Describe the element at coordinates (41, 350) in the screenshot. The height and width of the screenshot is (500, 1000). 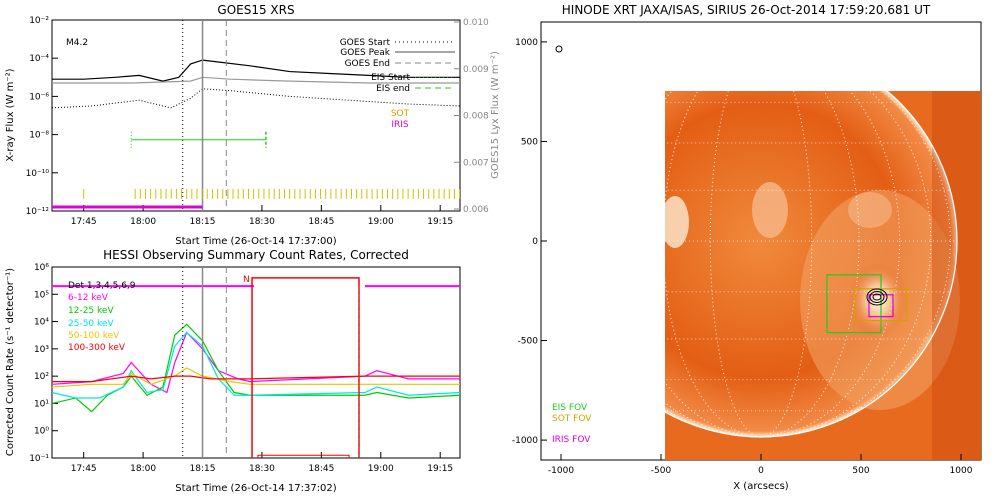
I see `hessi-y-tick-label: 10³` at that location.